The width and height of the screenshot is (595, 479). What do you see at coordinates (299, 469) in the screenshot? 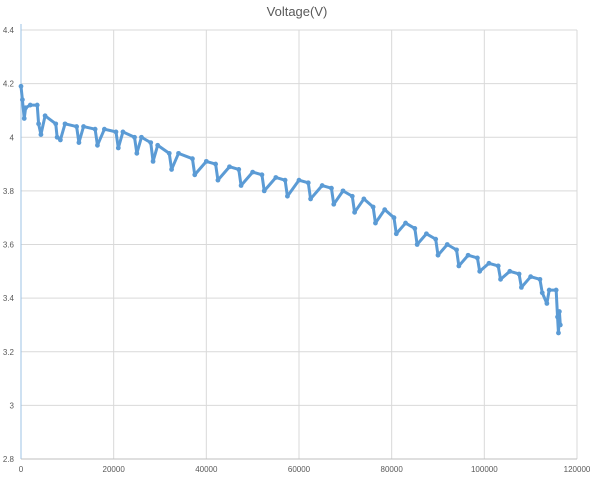
I see `x-tick-label: 60000` at bounding box center [299, 469].